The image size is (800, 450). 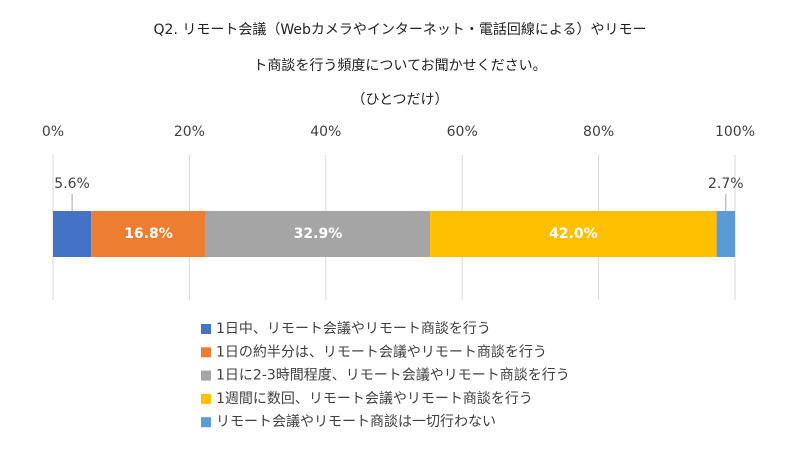 I want to click on data-label: 32.9%, so click(x=318, y=234).